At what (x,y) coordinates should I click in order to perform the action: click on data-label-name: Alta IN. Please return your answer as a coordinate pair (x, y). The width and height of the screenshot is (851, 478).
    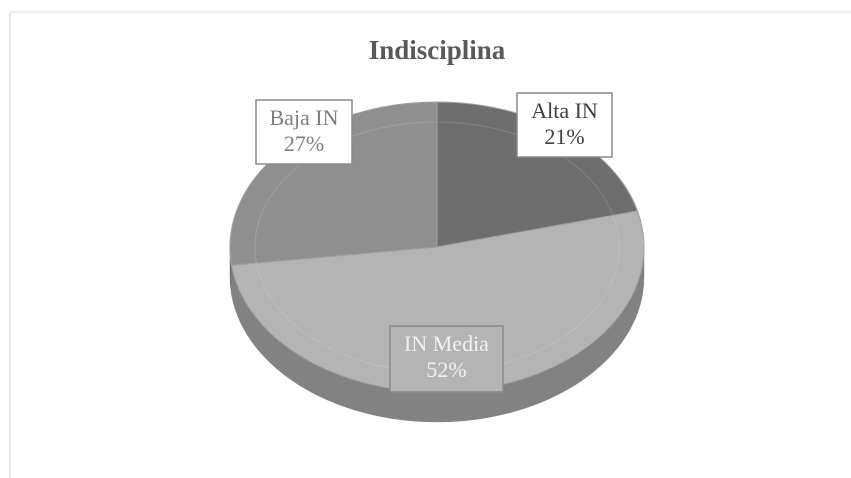
    Looking at the image, I should click on (564, 110).